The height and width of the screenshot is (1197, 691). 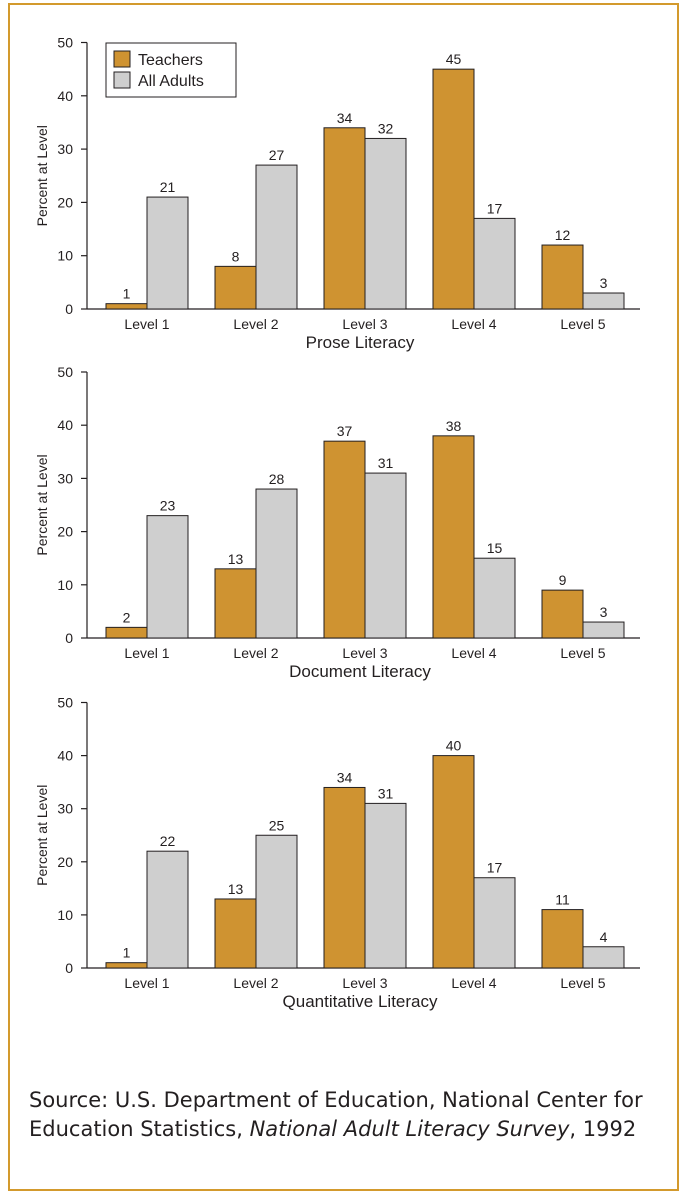 I want to click on bar-value-label: 32, so click(x=386, y=128).